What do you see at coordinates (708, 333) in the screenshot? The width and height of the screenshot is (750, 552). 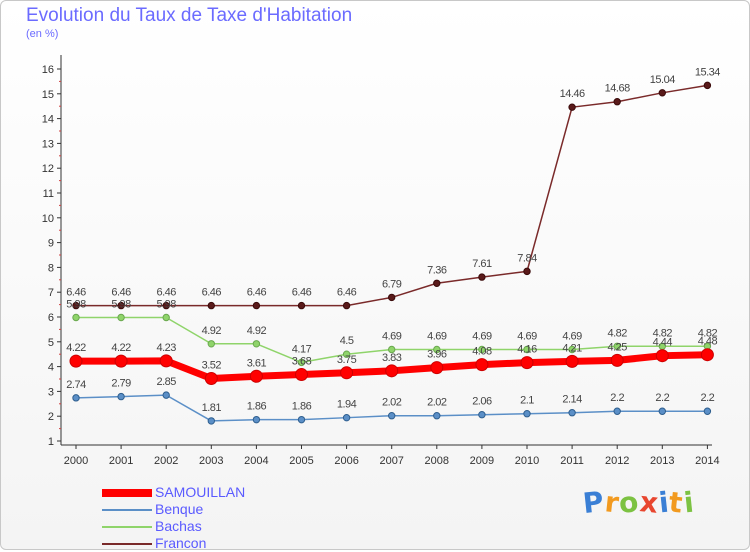 I see `data-label-bachas: 4.82` at bounding box center [708, 333].